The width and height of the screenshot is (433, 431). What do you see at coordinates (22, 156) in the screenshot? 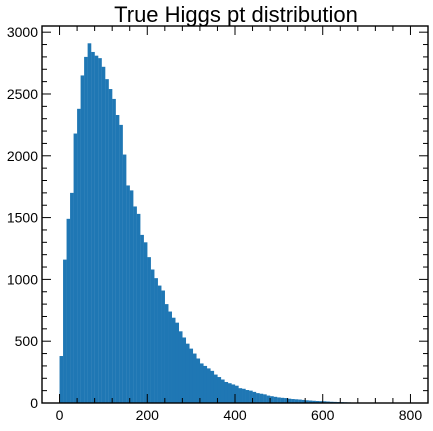
I see `y-tick-label: 2000` at bounding box center [22, 156].